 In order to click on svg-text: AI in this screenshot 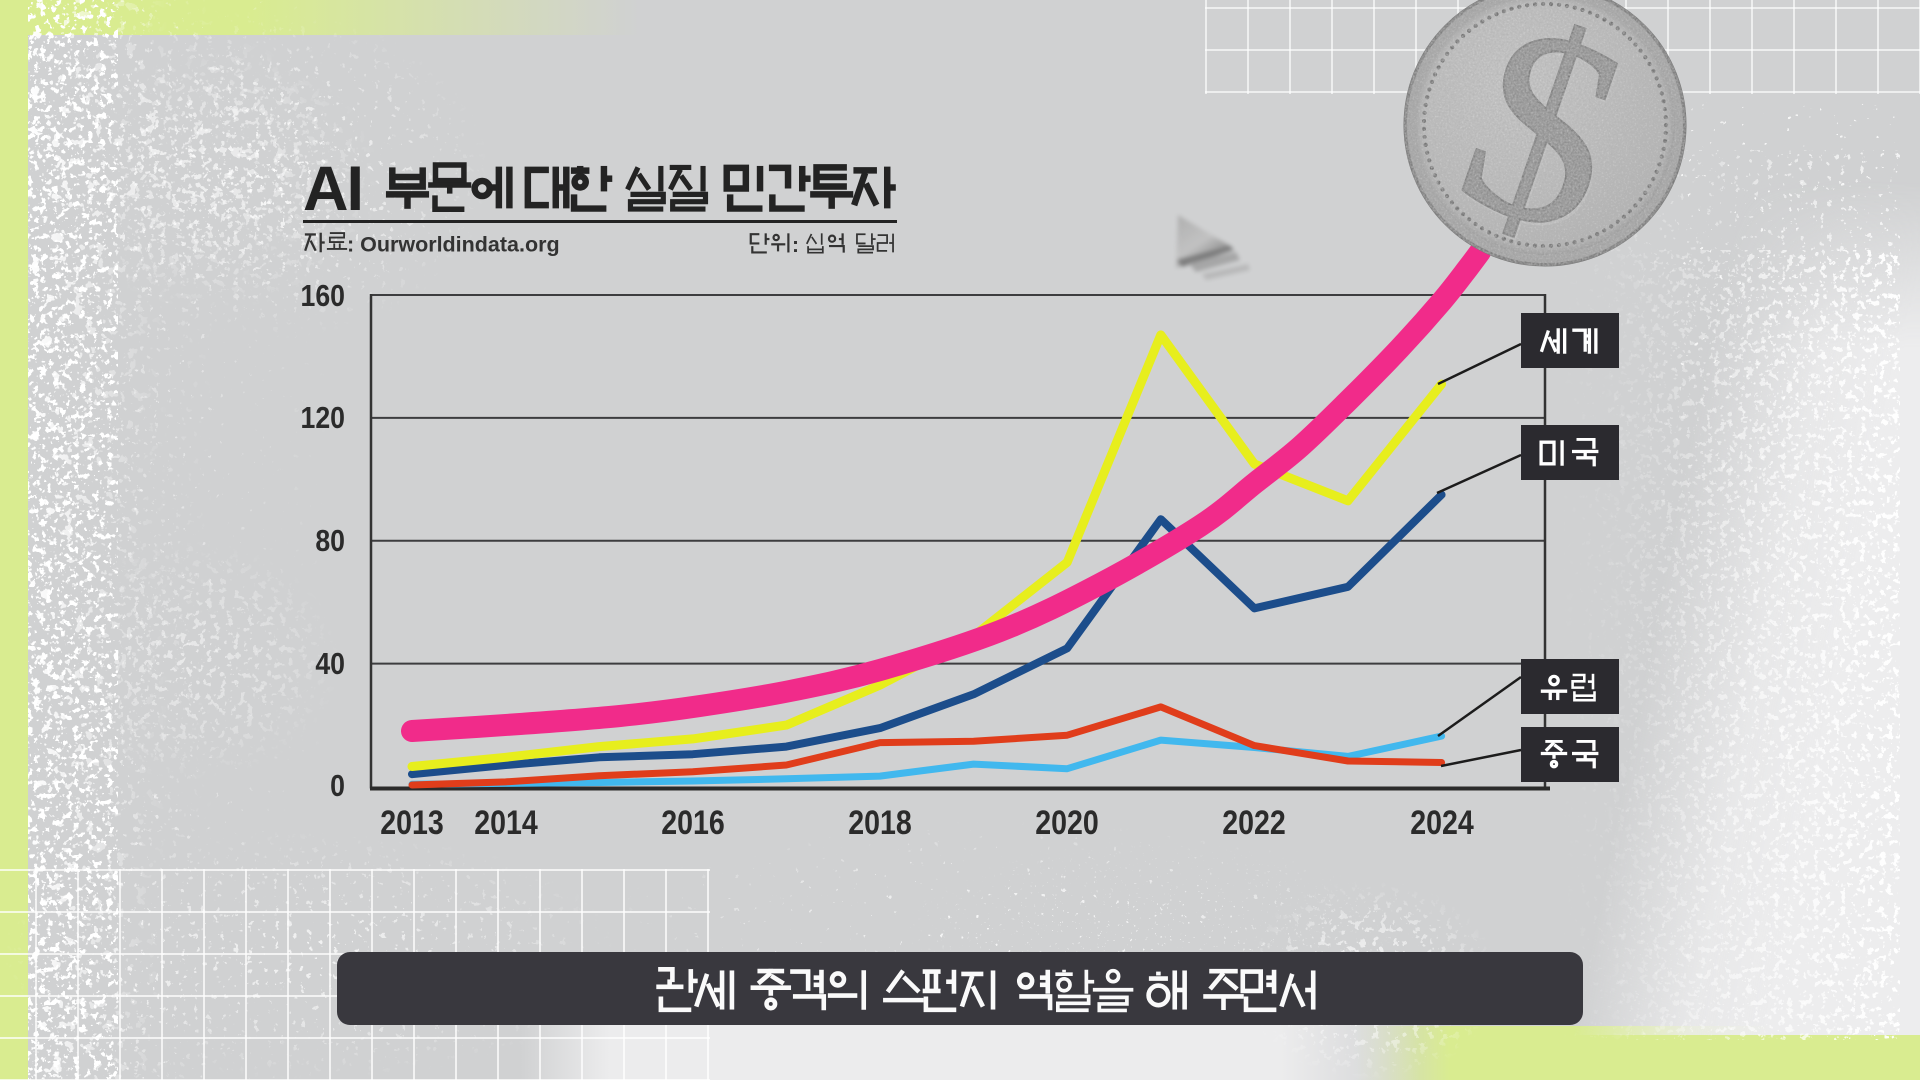, I will do `click(332, 188)`.